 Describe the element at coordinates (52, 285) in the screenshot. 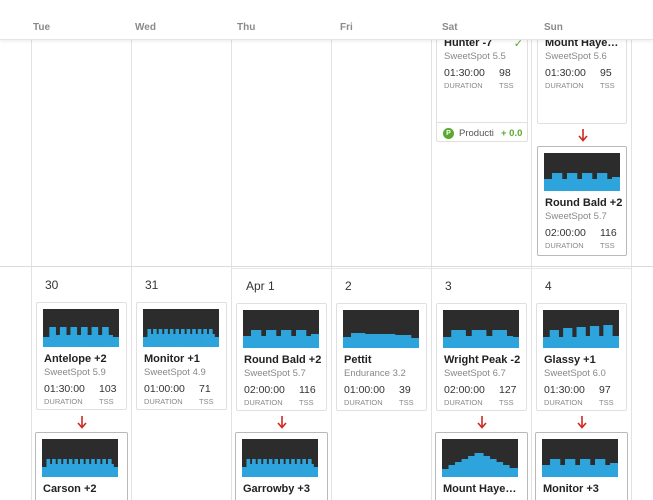

I see `date-number: 30` at that location.